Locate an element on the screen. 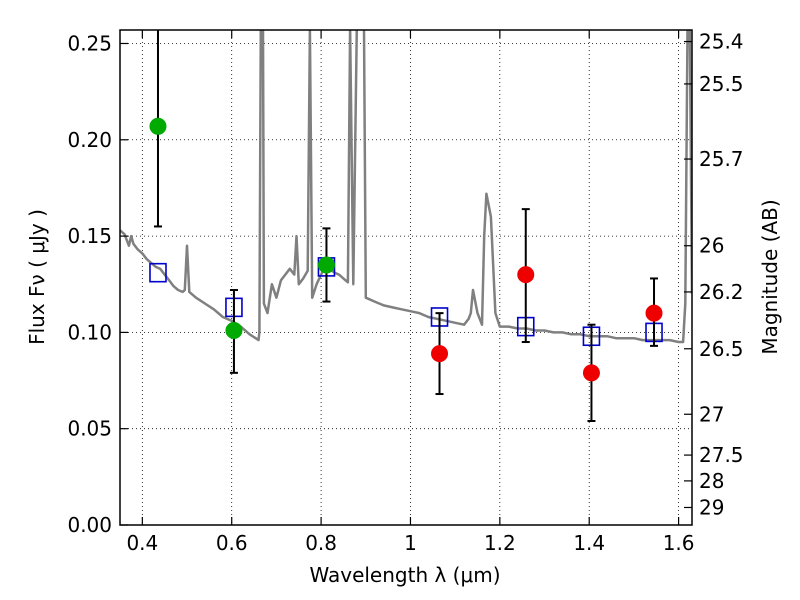 Image resolution: width=800 pixels, height=600 pixels. x-tick-label: 1.6 is located at coordinates (679, 543).